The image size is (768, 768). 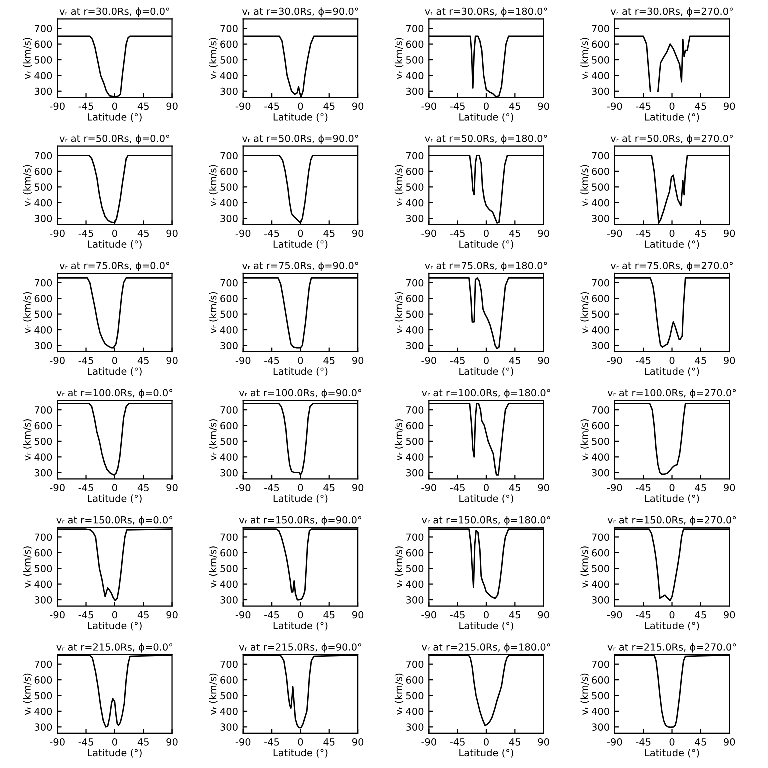 I want to click on chart-title: vᵣ at r=150.0Rs, ϕ=180.0°, so click(x=486, y=521).